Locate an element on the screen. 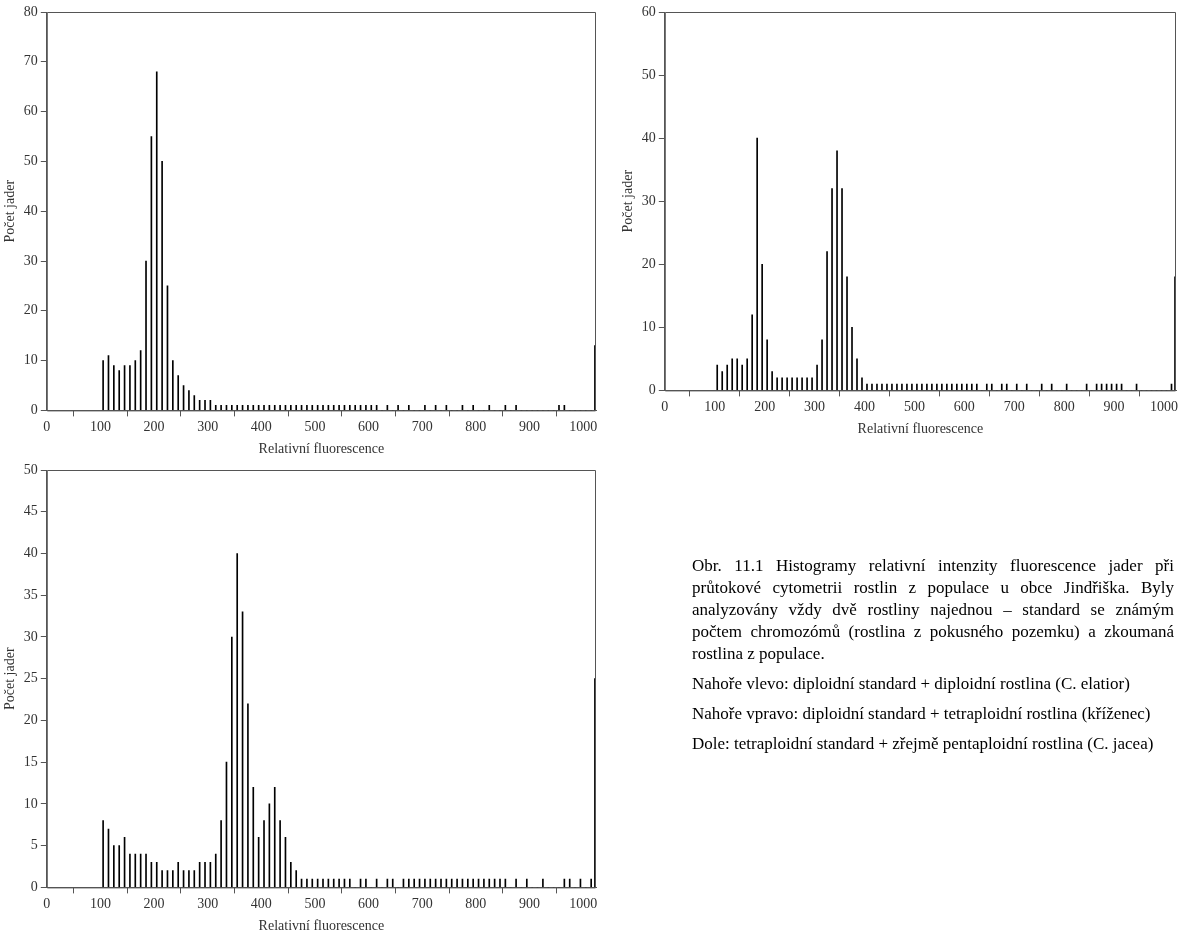  text: Dole: tetraploidní standard + zřejmě pentaploidní rostlina (C. jacea) is located at coordinates (923, 744).